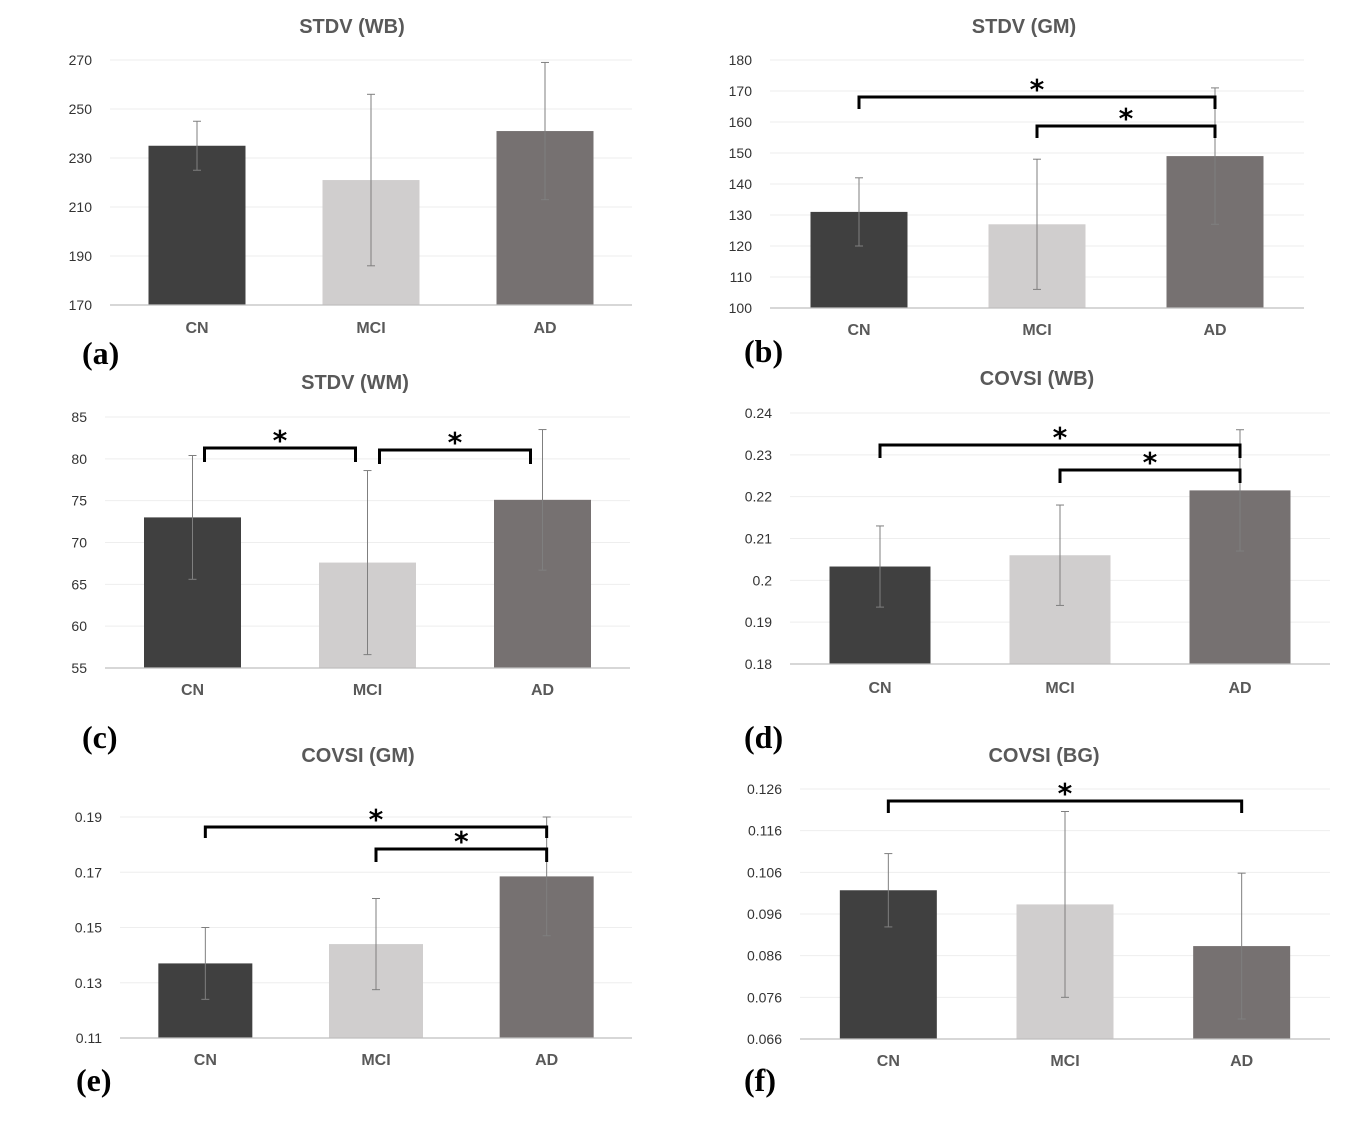 The width and height of the screenshot is (1368, 1123). Describe the element at coordinates (765, 831) in the screenshot. I see `y-tick-label: 0.116` at that location.